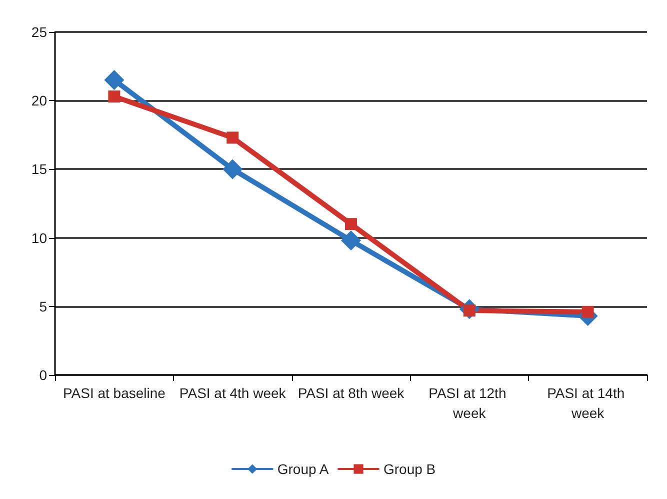  I want to click on legend-label: Group B, so click(410, 469).